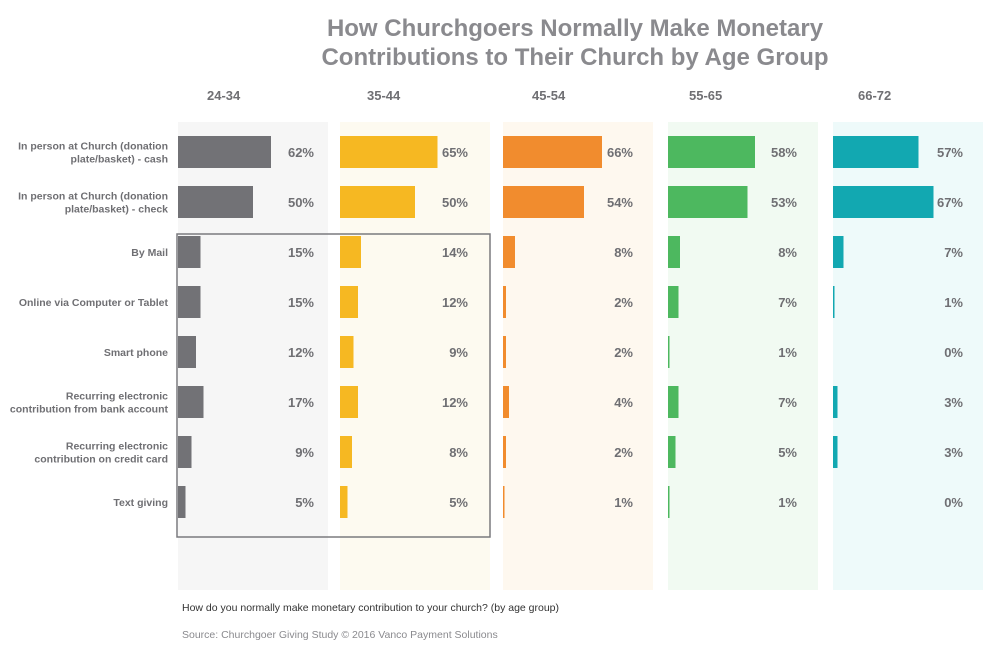 The height and width of the screenshot is (667, 998). Describe the element at coordinates (116, 210) in the screenshot. I see `row-label-2-line-2: plate/basket) - check` at that location.